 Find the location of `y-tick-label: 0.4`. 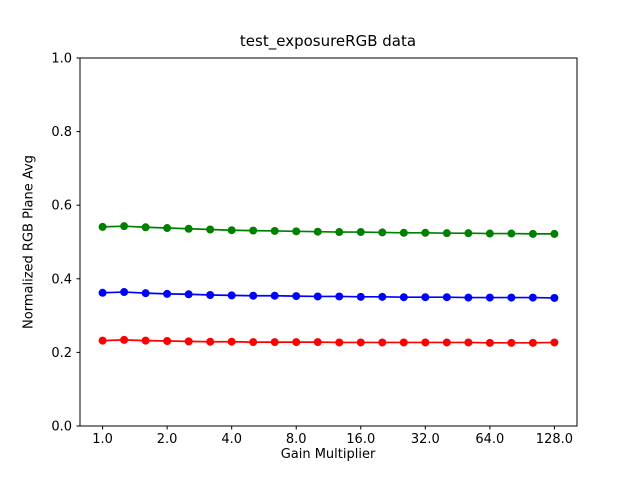

y-tick-label: 0.4 is located at coordinates (61, 279).